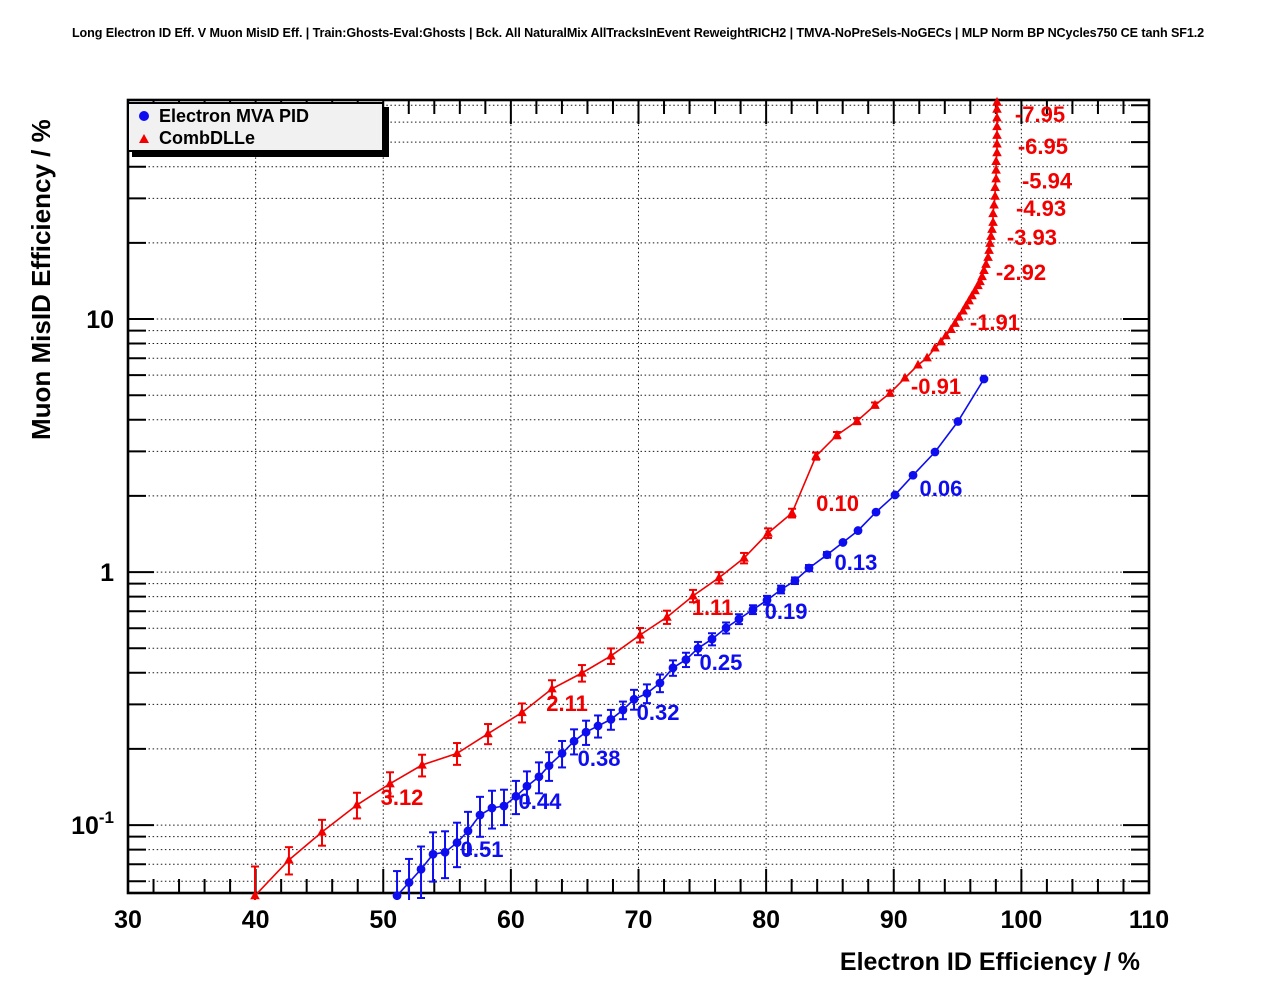 Image resolution: width=1276 pixels, height=996 pixels. I want to click on triangle-marker-icon, so click(144, 138).